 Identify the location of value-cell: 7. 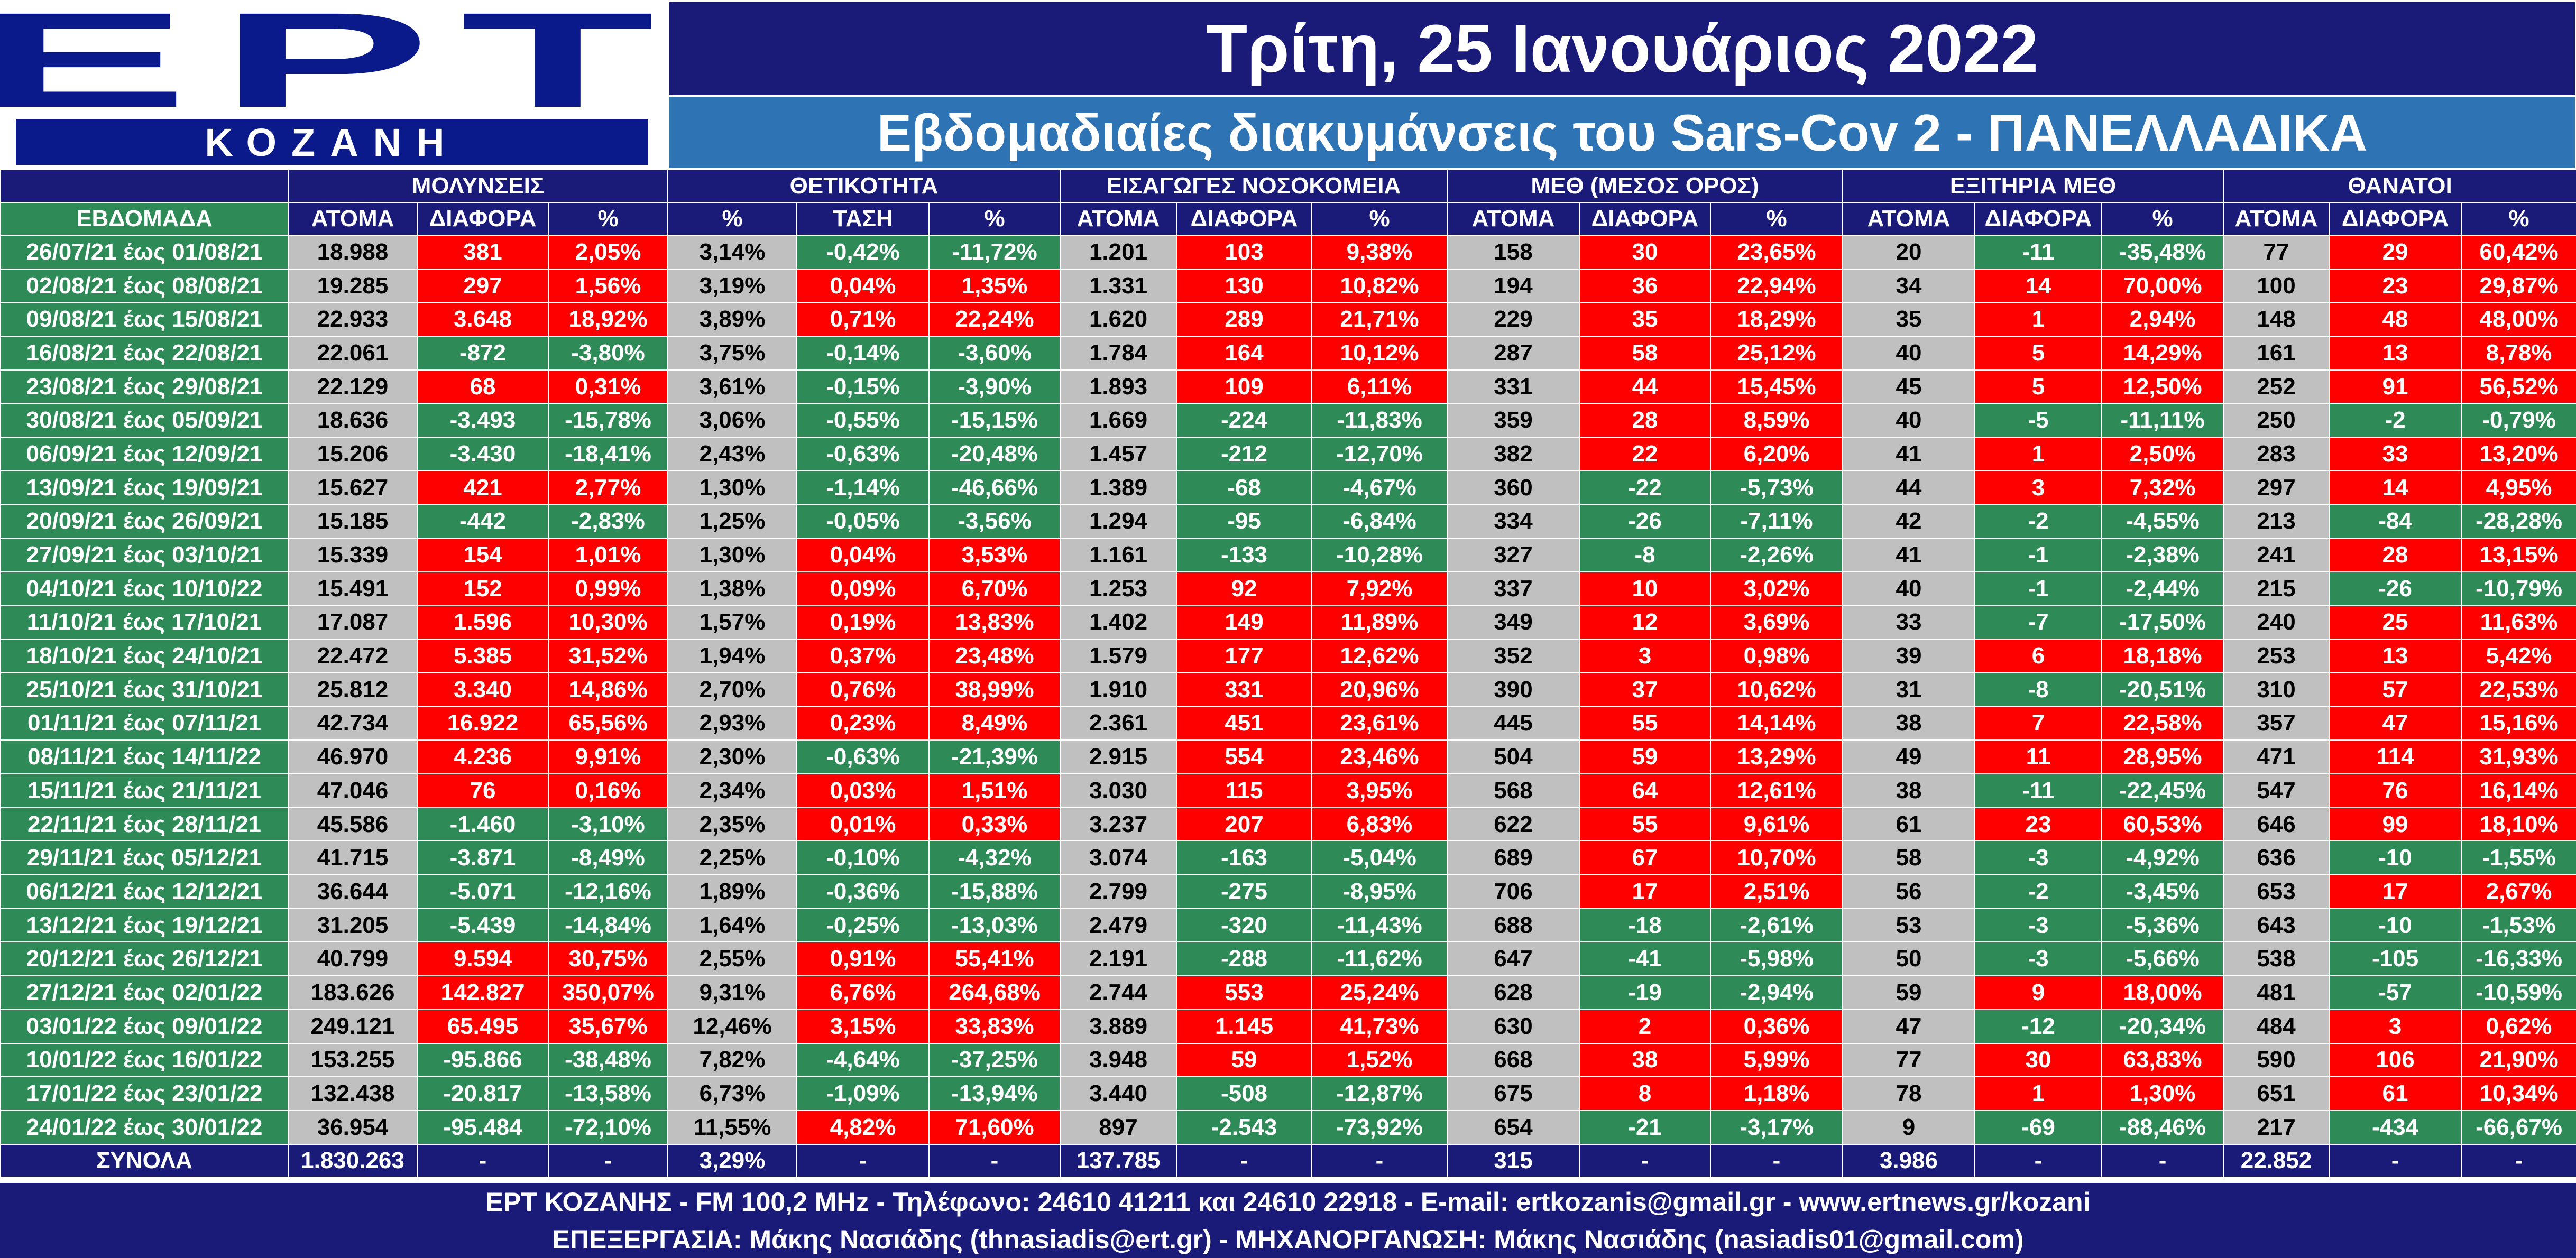
(2038, 723).